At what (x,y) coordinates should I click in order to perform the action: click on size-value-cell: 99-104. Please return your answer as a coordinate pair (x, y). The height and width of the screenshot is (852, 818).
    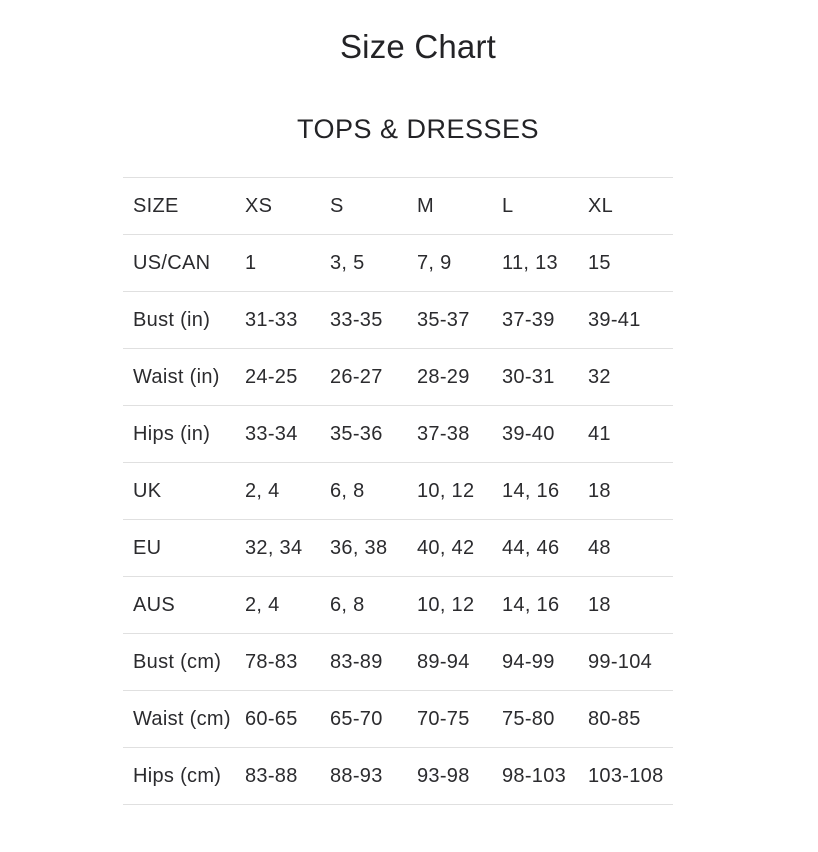
    Looking at the image, I should click on (620, 661).